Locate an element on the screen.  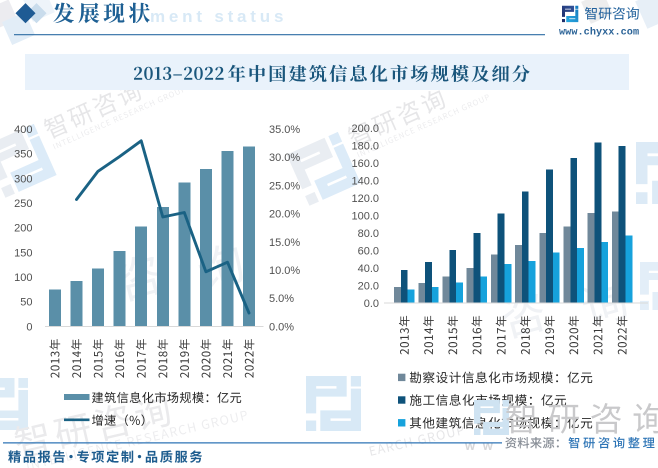
svg-text: 20.0% is located at coordinates (284, 215).